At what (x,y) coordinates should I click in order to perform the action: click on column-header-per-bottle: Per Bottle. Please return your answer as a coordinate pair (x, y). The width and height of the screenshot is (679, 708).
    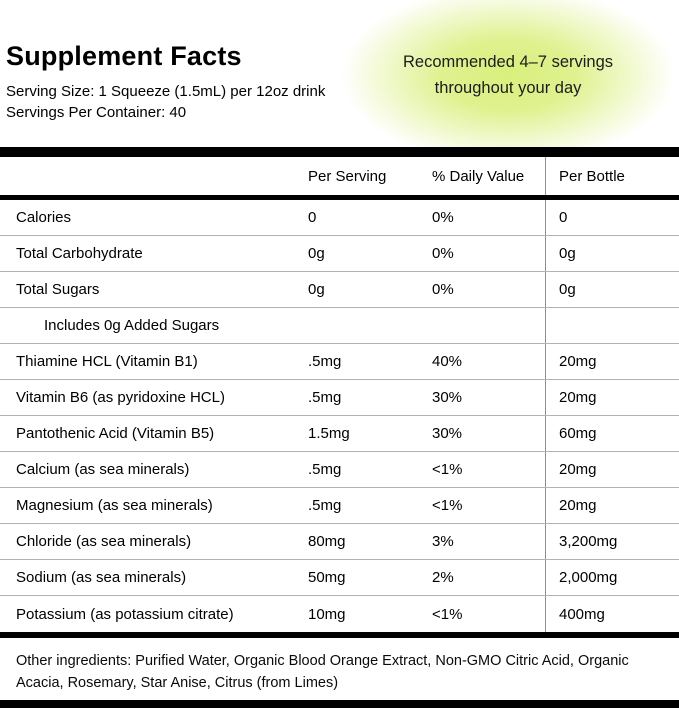
    Looking at the image, I should click on (612, 176).